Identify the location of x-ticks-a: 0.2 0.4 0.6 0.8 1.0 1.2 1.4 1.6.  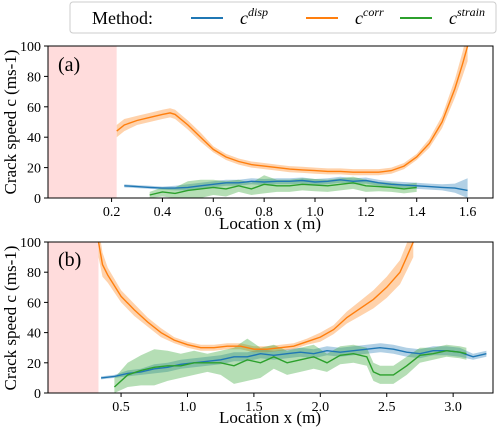
(290, 209).